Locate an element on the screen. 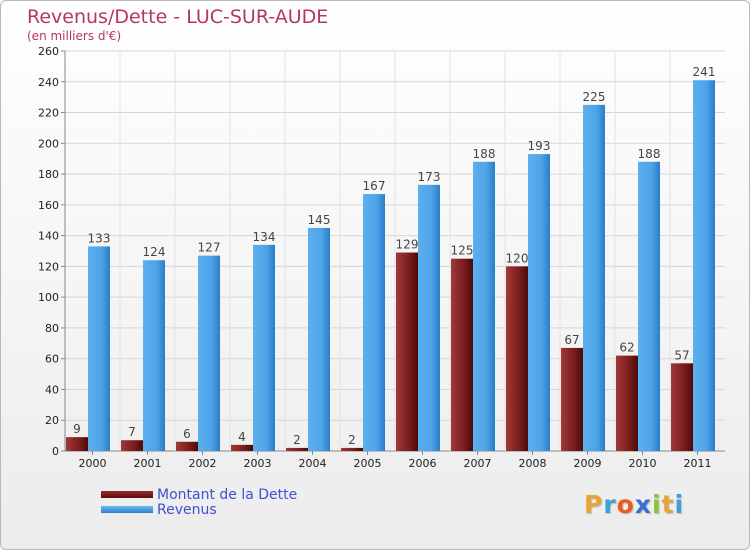 The height and width of the screenshot is (550, 750). x-tick-label: 2003 is located at coordinates (258, 463).